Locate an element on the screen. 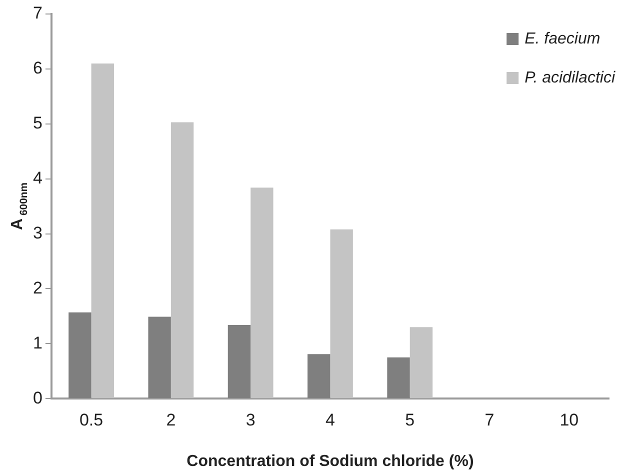  y-tick-label: 5 is located at coordinates (37, 123).